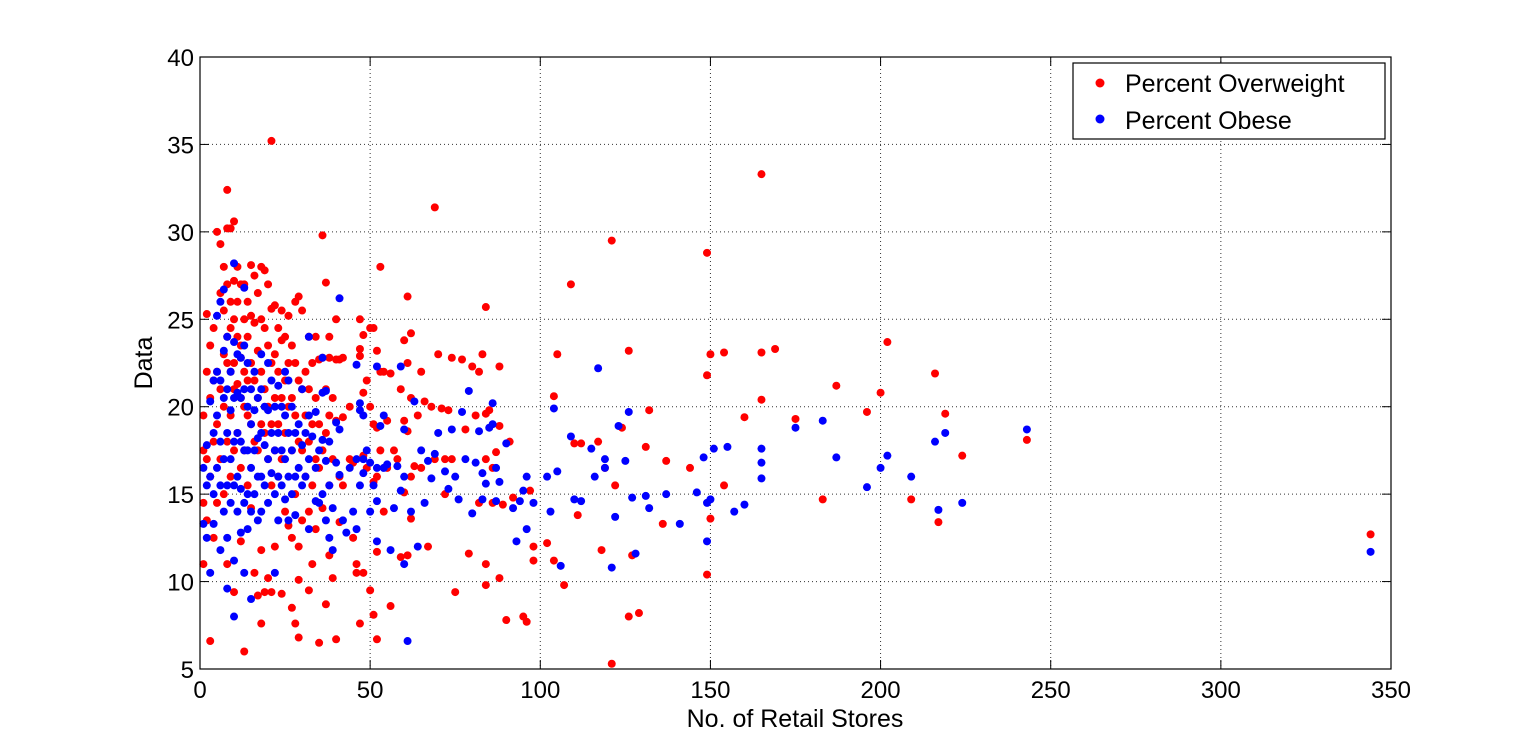  What do you see at coordinates (1100, 83) in the screenshot?
I see `legend-marker-overweight` at bounding box center [1100, 83].